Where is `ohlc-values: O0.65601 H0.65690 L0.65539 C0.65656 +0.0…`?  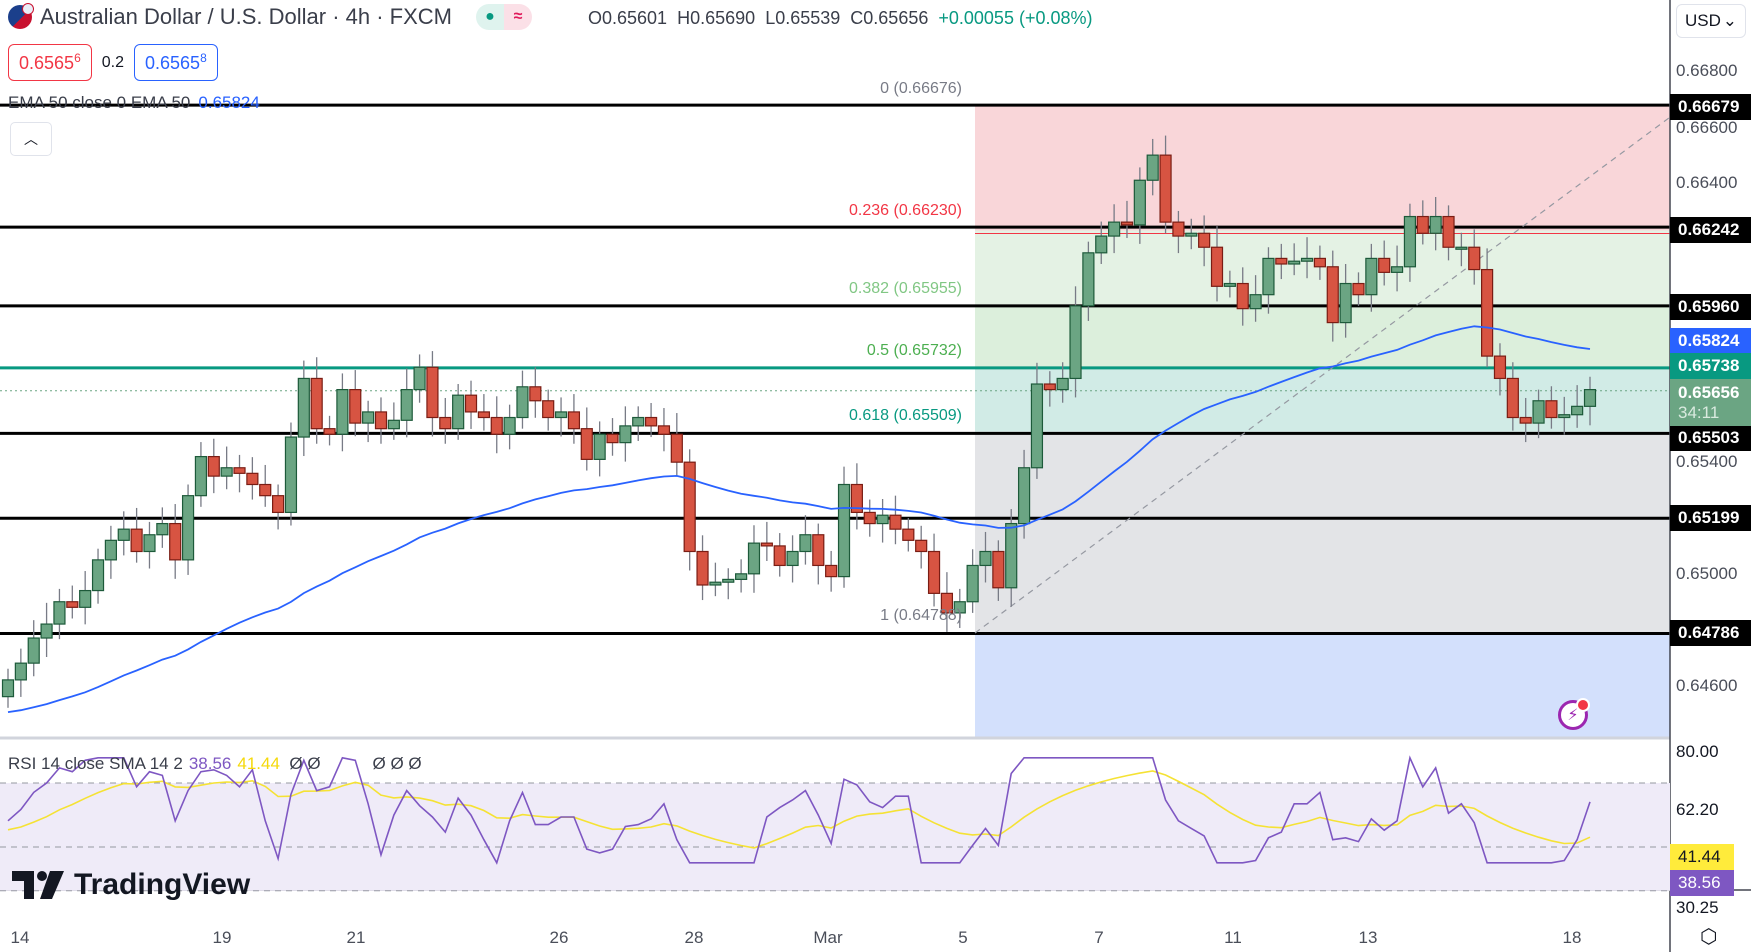 ohlc-values: O0.65601 H0.65690 L0.65539 C0.65656 +0.0… is located at coordinates (840, 18).